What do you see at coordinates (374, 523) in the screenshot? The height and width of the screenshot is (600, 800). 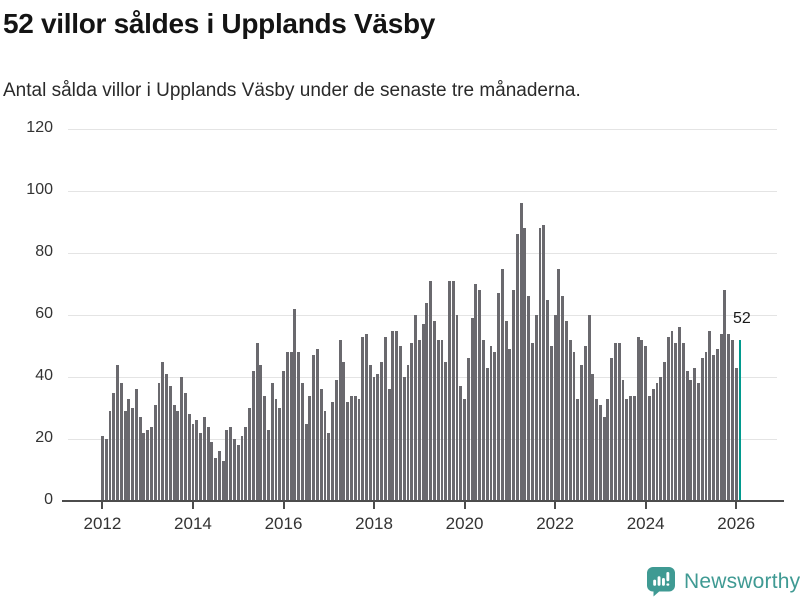 I see `x-tick-label: 2018` at bounding box center [374, 523].